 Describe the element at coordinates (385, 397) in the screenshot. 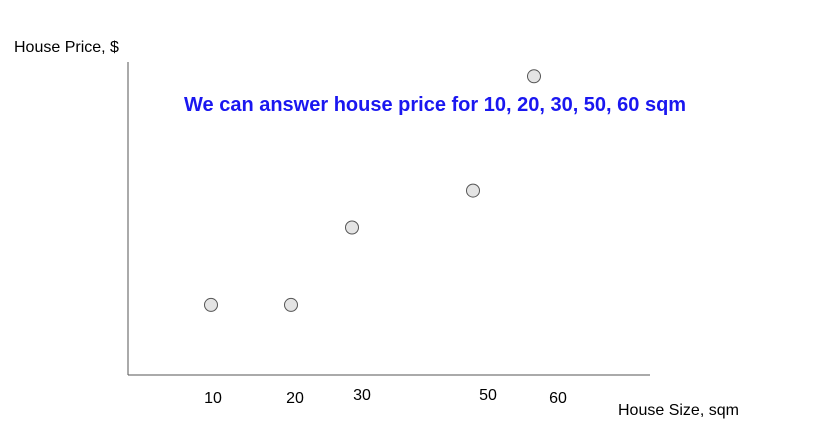

I see `x-tick-labels: 10 20 30 50 60` at that location.